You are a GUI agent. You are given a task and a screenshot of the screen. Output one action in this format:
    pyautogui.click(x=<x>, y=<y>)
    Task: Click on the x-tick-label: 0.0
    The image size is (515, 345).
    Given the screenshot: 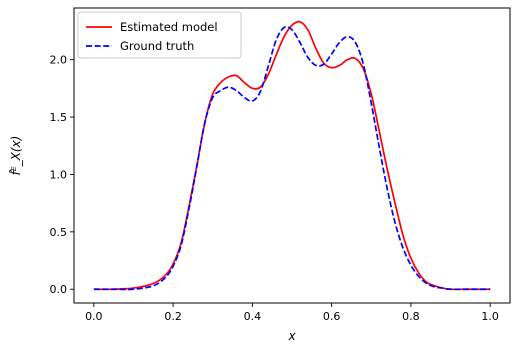 What is the action you would take?
    pyautogui.click(x=94, y=316)
    